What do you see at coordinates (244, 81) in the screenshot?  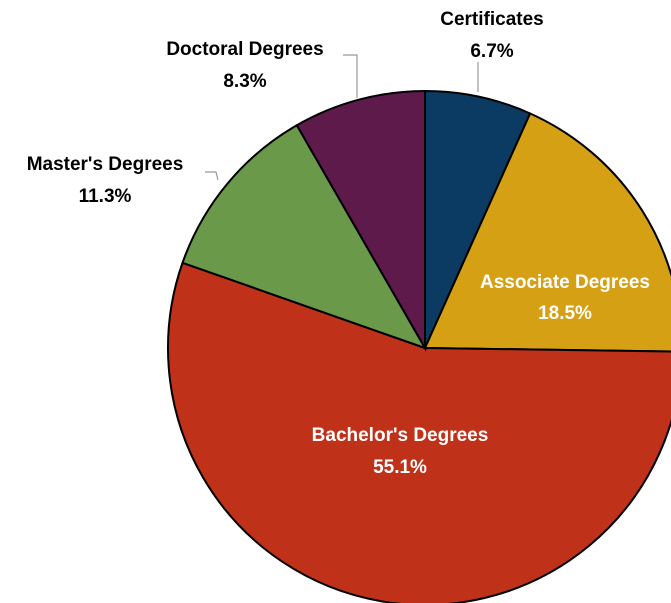 I see `slice-value: 8.3%` at bounding box center [244, 81].